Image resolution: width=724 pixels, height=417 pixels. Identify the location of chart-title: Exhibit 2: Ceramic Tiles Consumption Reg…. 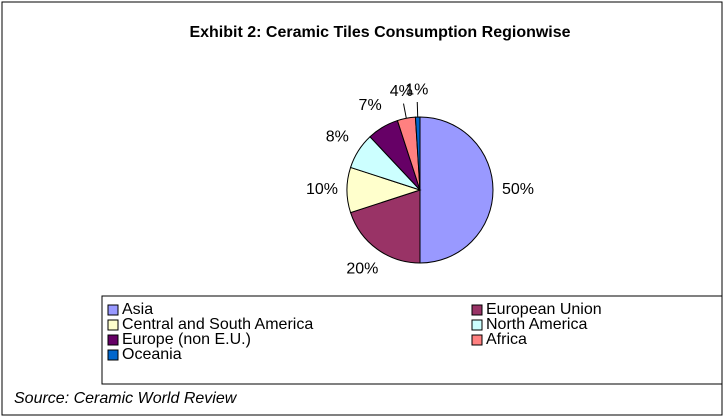
(379, 32).